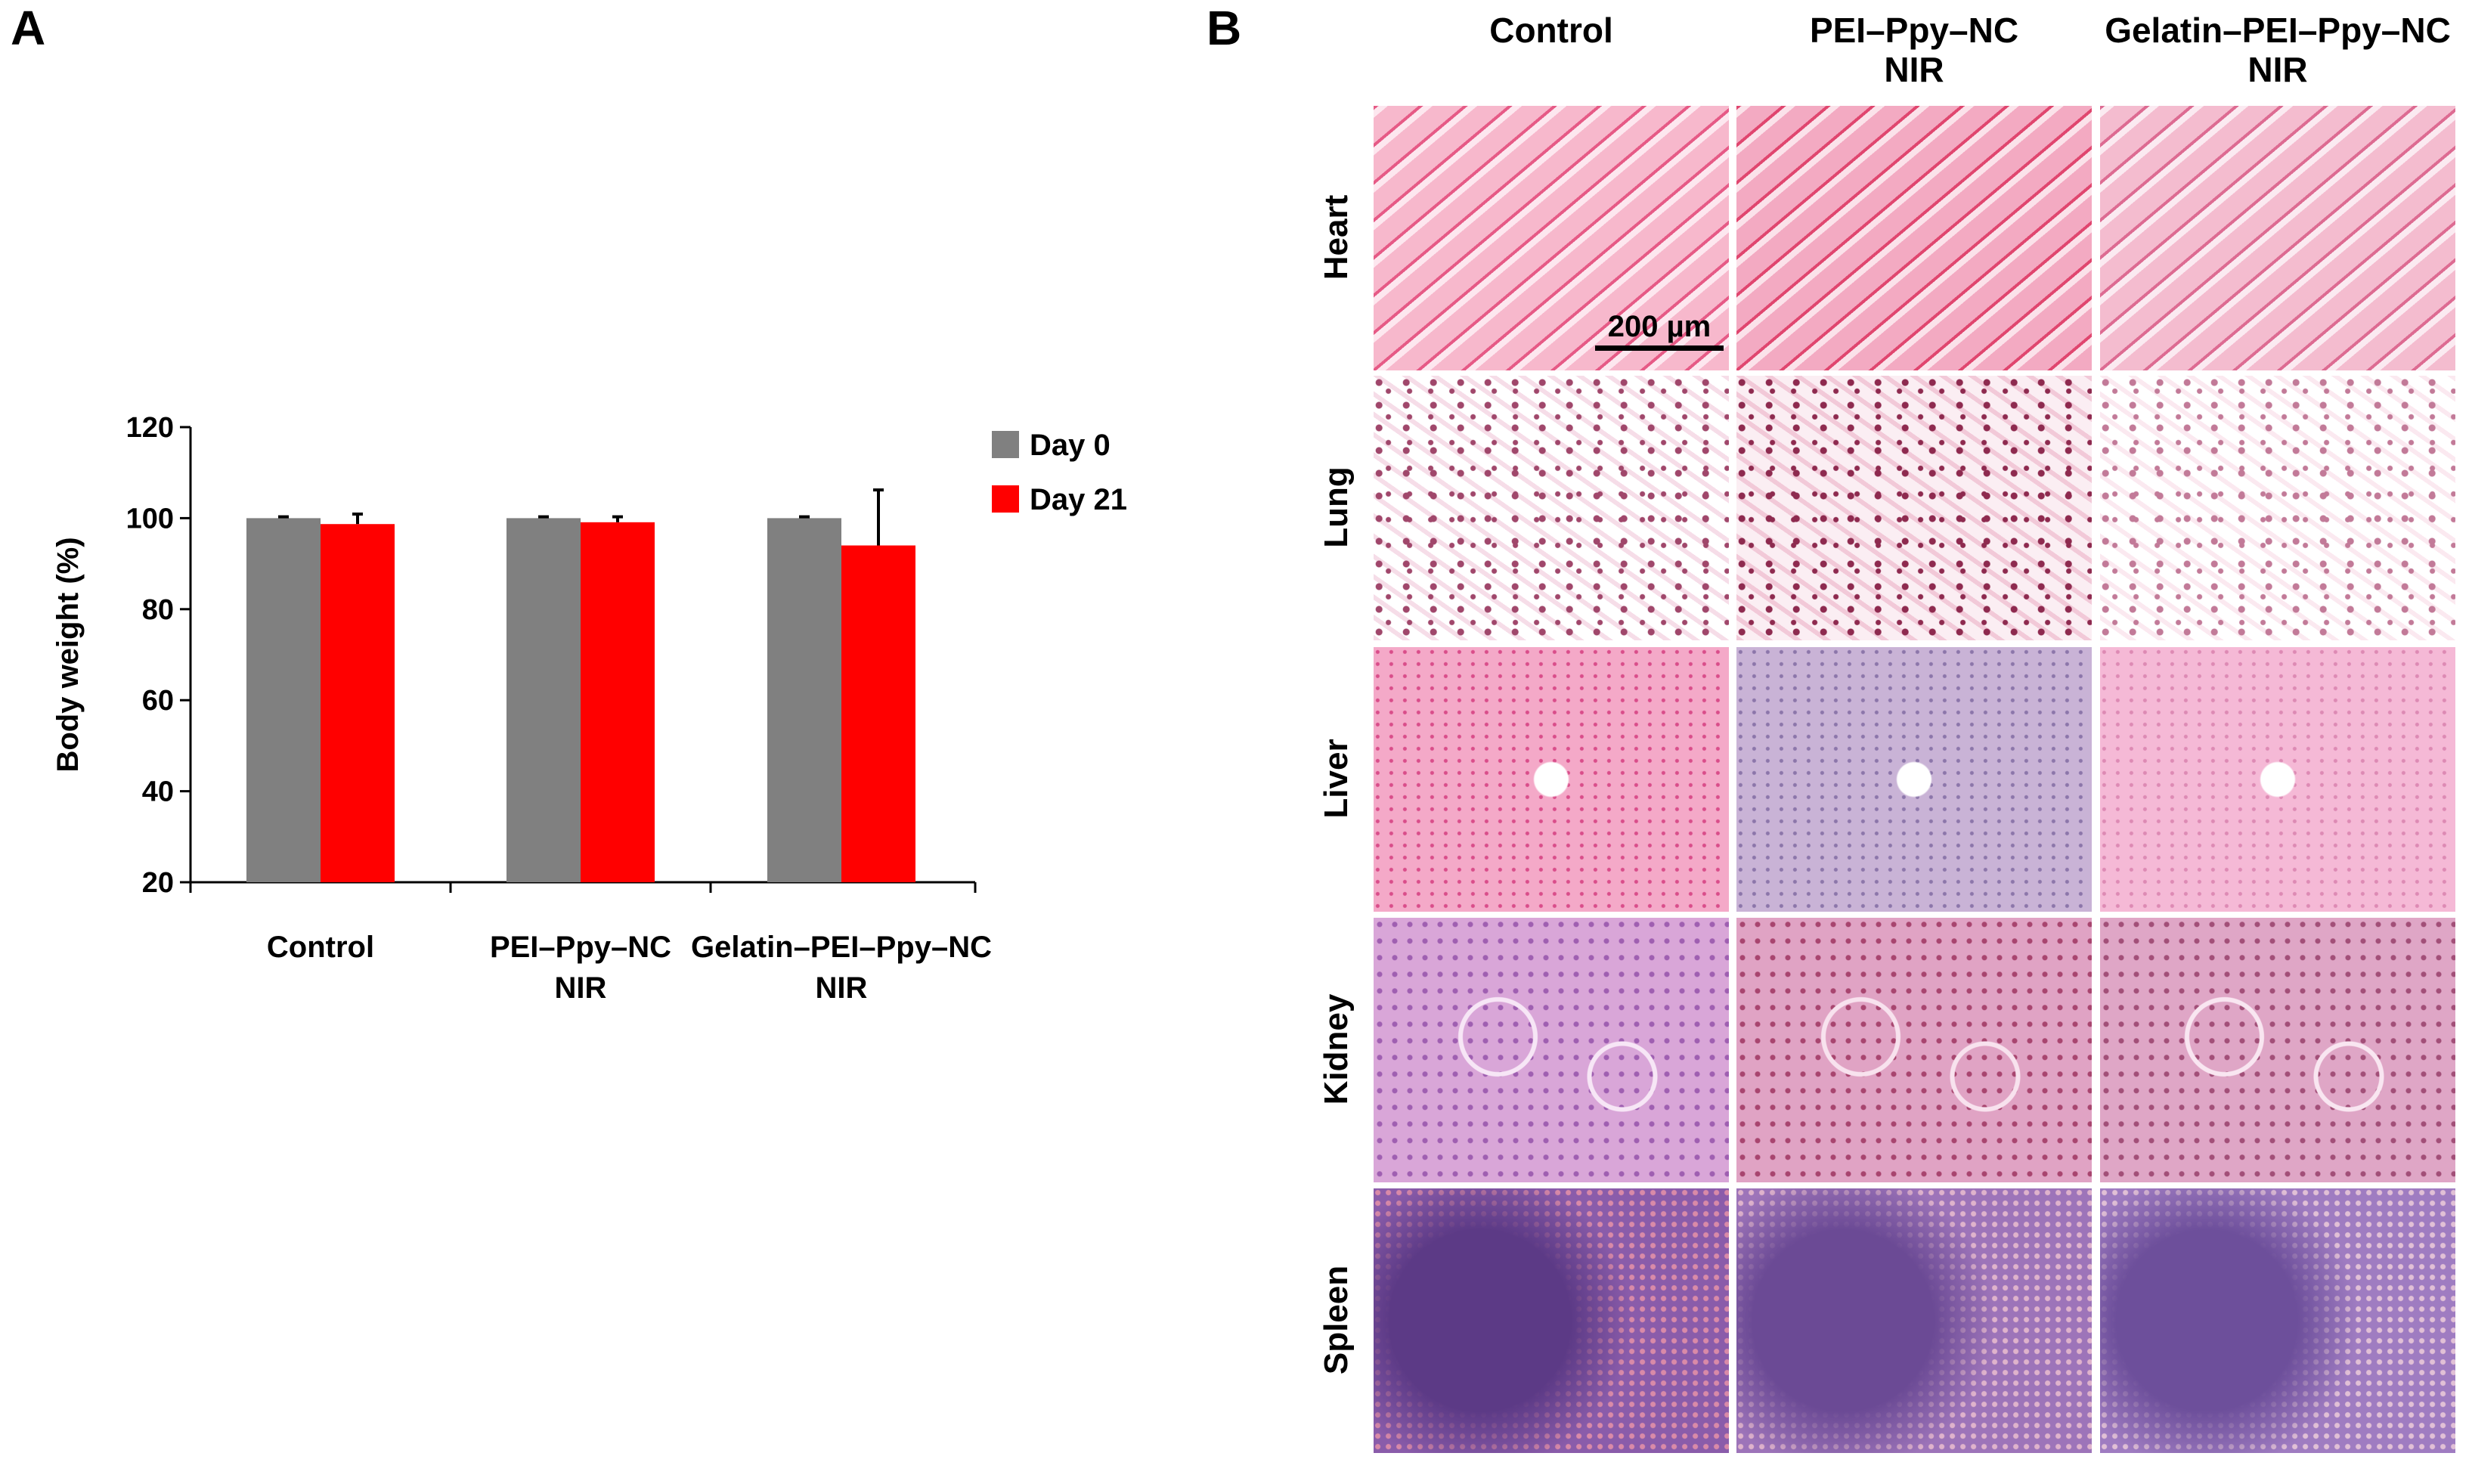 The image size is (2472, 1484). Describe the element at coordinates (1336, 1049) in the screenshot. I see `histology-row-label: Kidney` at that location.